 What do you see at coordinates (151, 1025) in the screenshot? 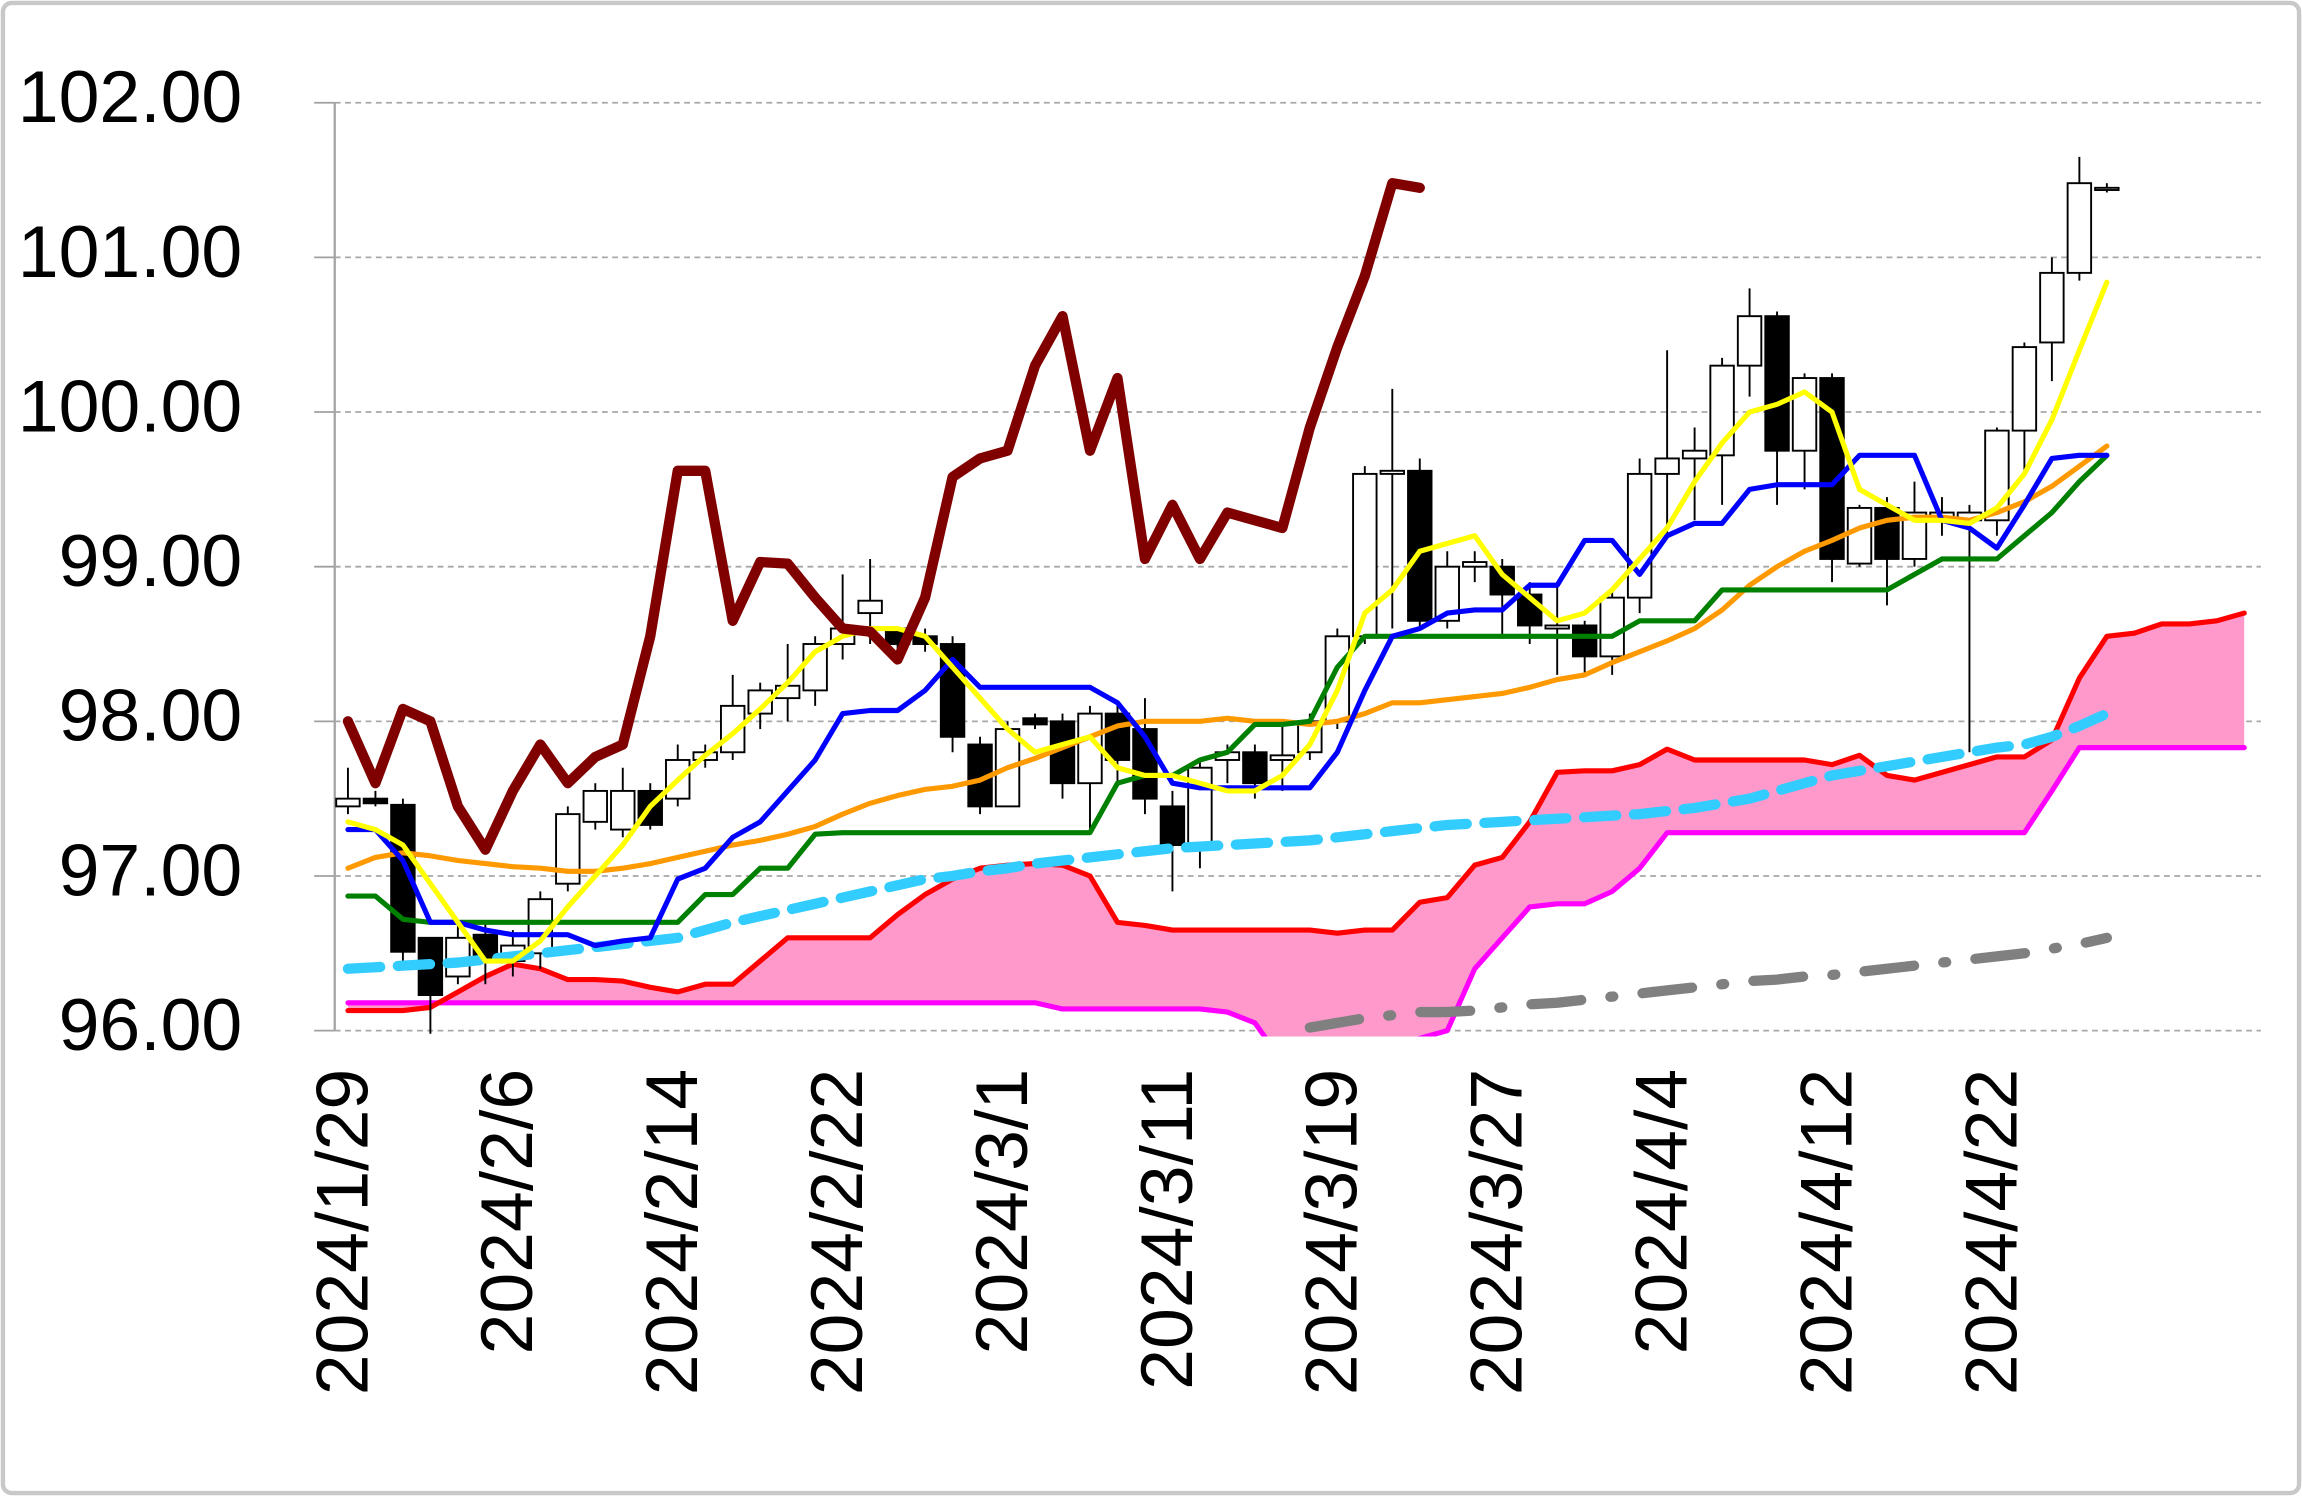
I see `y-tick-label: 96.00` at bounding box center [151, 1025].